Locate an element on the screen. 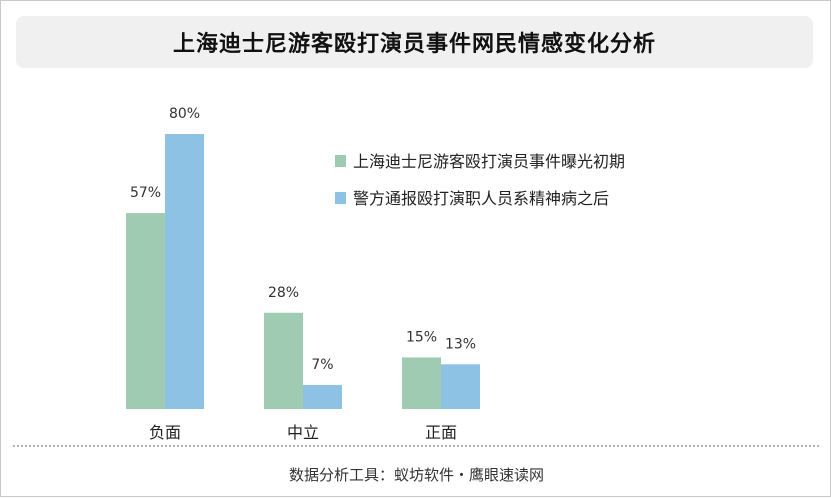 This screenshot has height=498, width=831. footer-credit: 数据分析工具：蚁坊软件・鹰眼速读网 is located at coordinates (416, 474).